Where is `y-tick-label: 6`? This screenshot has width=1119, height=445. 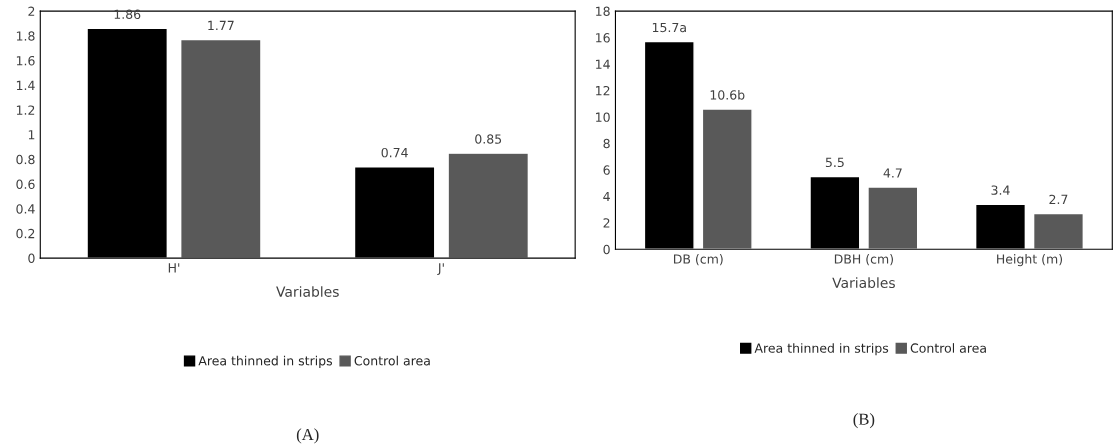 y-tick-label: 6 is located at coordinates (606, 170).